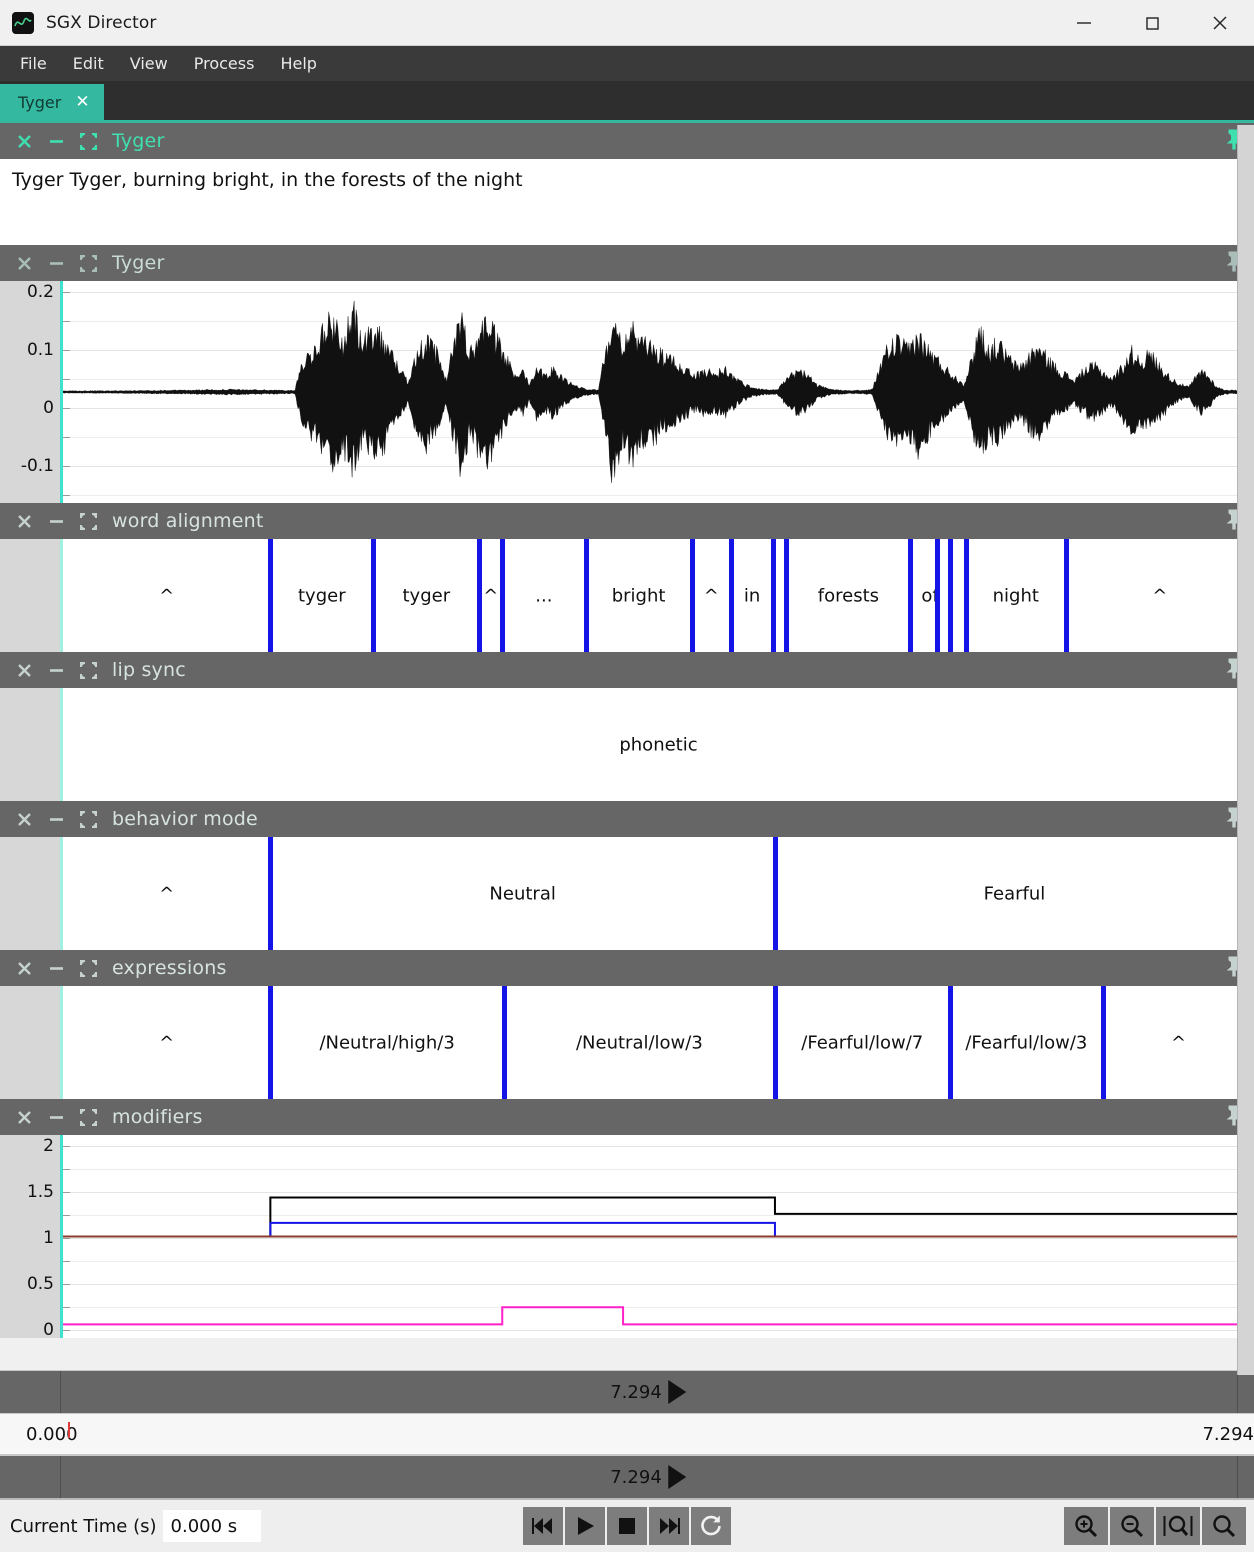 The height and width of the screenshot is (1552, 1254). What do you see at coordinates (52, 102) in the screenshot?
I see `tab-tyger: Tyger ✕` at bounding box center [52, 102].